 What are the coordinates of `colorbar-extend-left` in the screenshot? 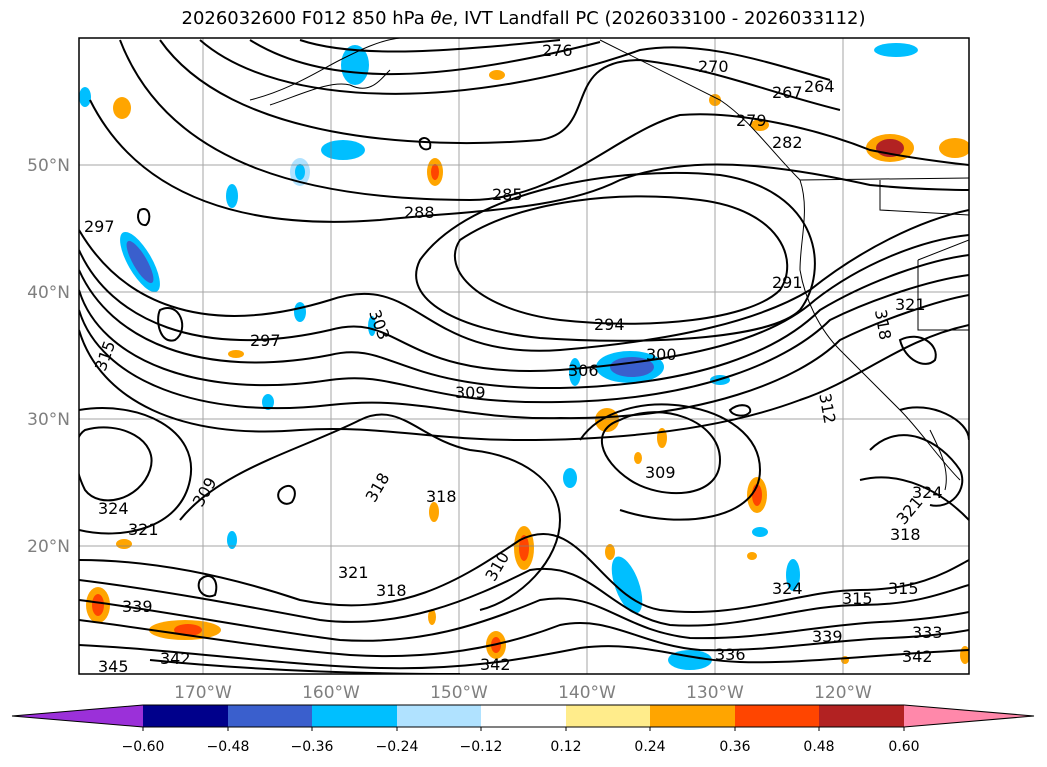 It's located at (77, 716).